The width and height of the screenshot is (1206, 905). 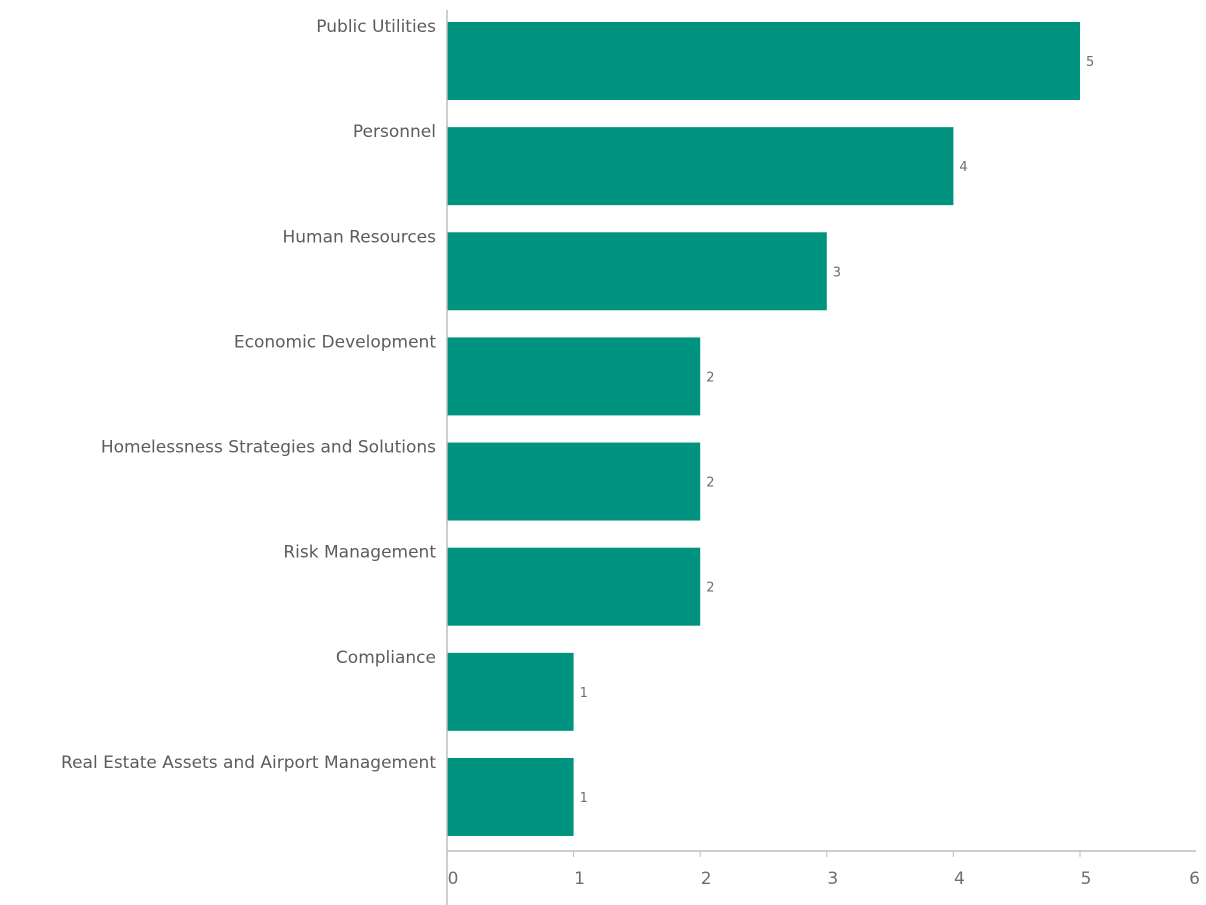 What do you see at coordinates (335, 342) in the screenshot?
I see `category-label: Economic Development` at bounding box center [335, 342].